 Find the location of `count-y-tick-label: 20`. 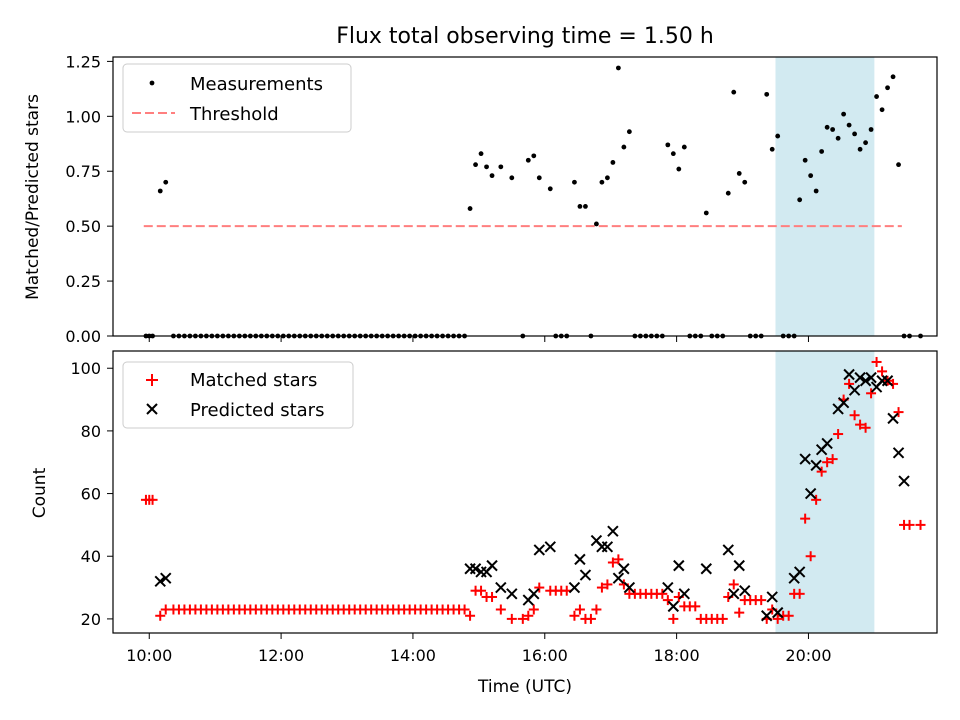

count-y-tick-label: 20 is located at coordinates (91, 619).